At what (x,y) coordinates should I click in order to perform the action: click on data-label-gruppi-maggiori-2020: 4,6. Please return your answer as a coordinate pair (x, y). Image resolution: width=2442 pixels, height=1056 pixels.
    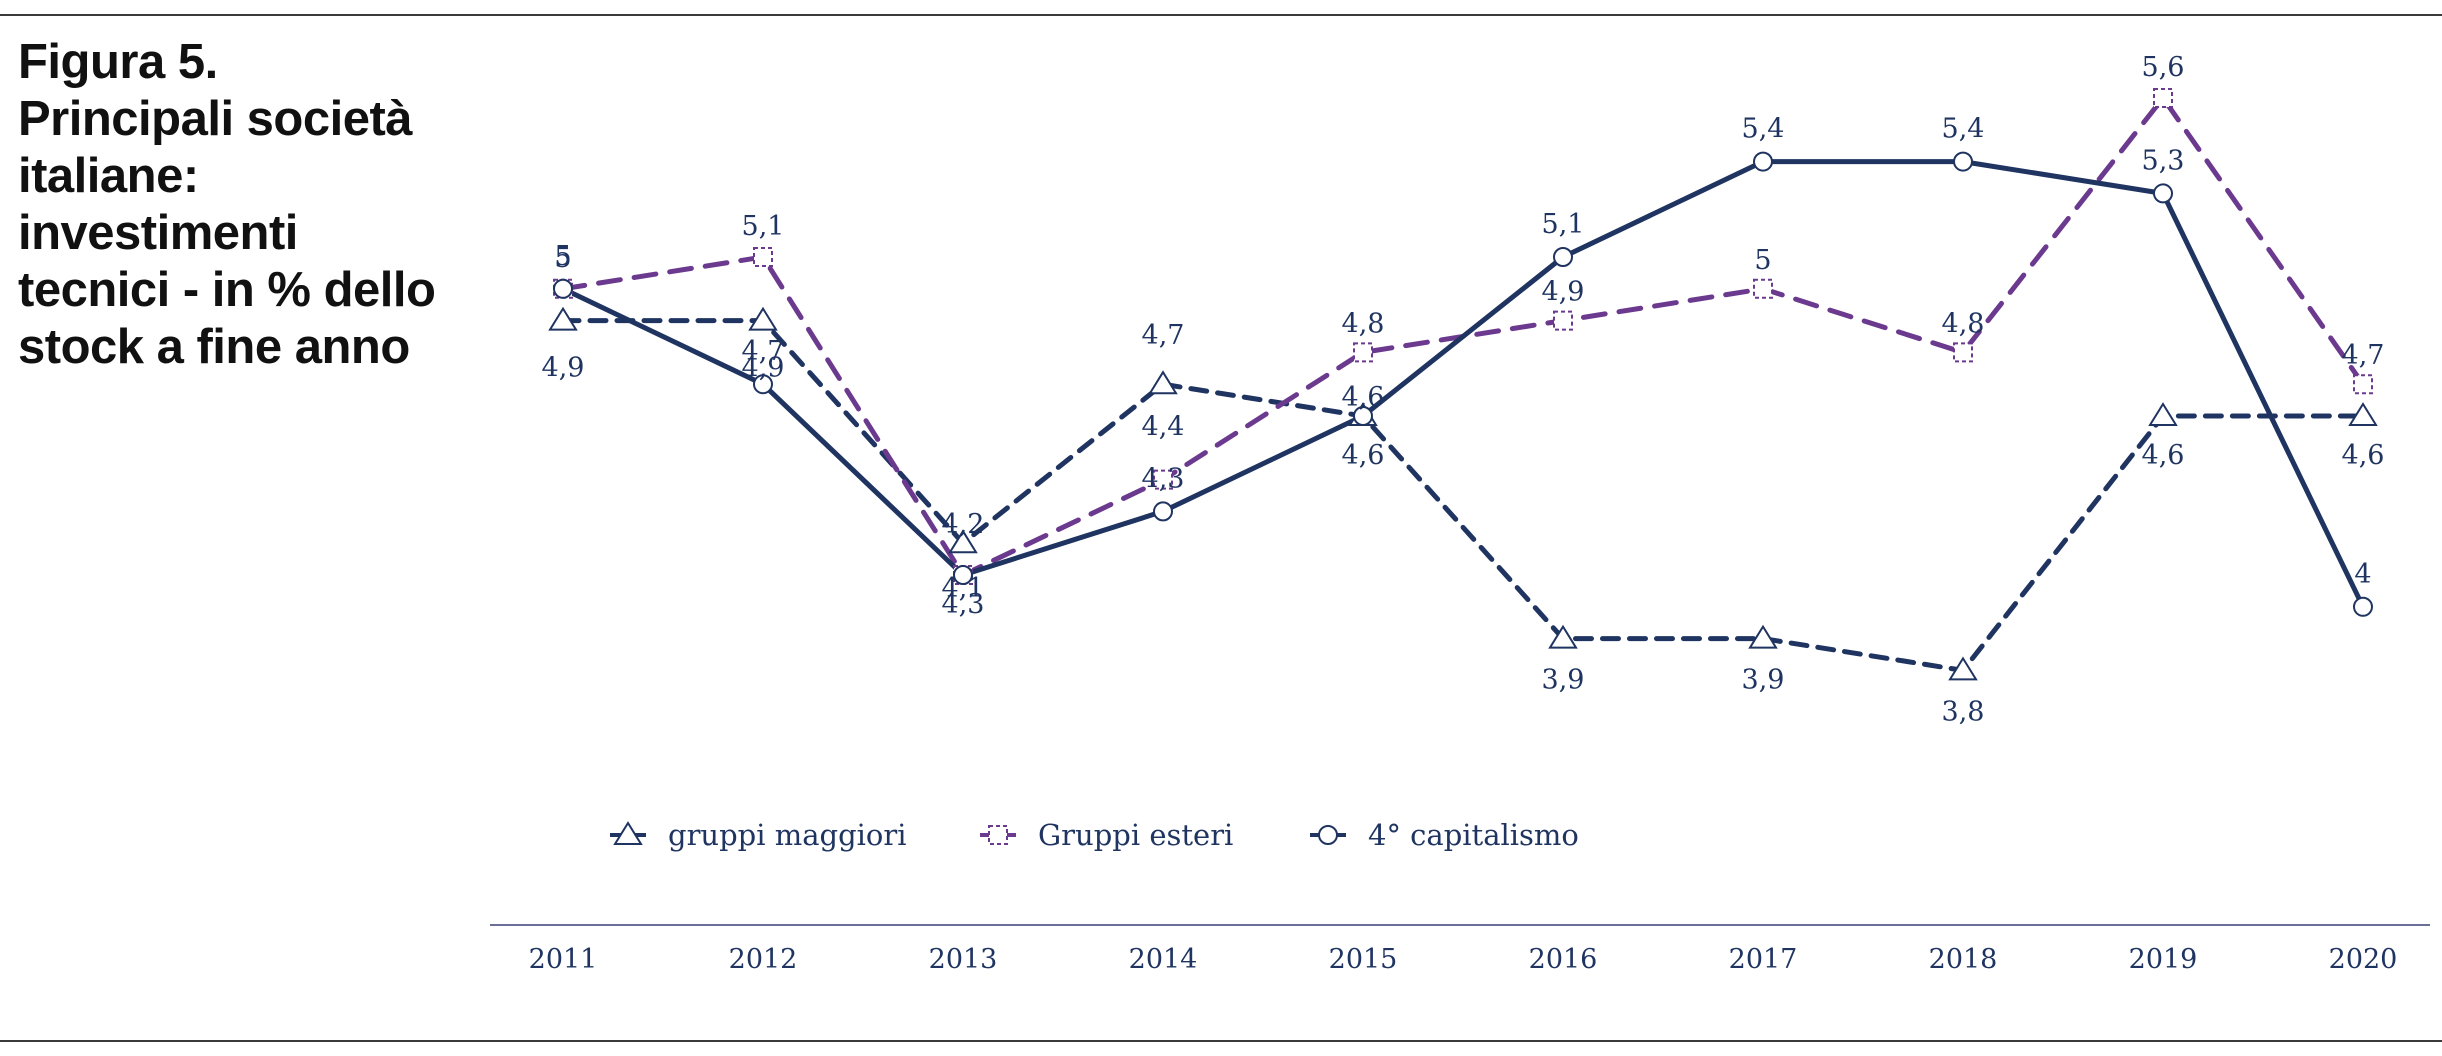
    Looking at the image, I should click on (2363, 455).